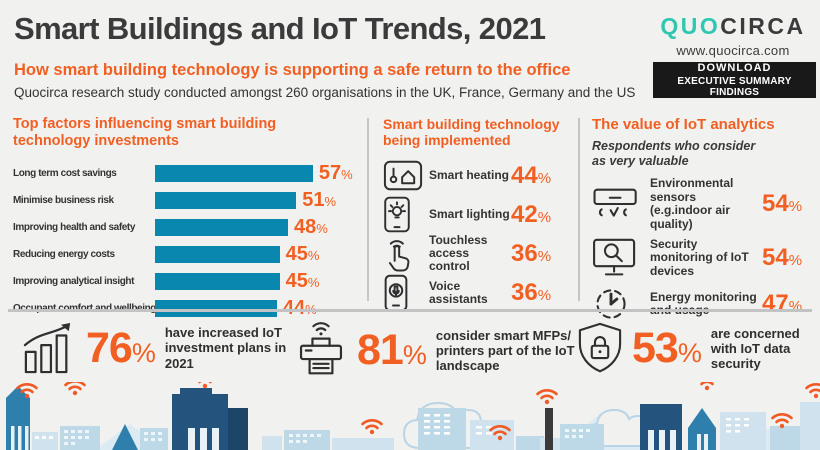  Describe the element at coordinates (335, 173) in the screenshot. I see `bar-value: 57%` at that location.